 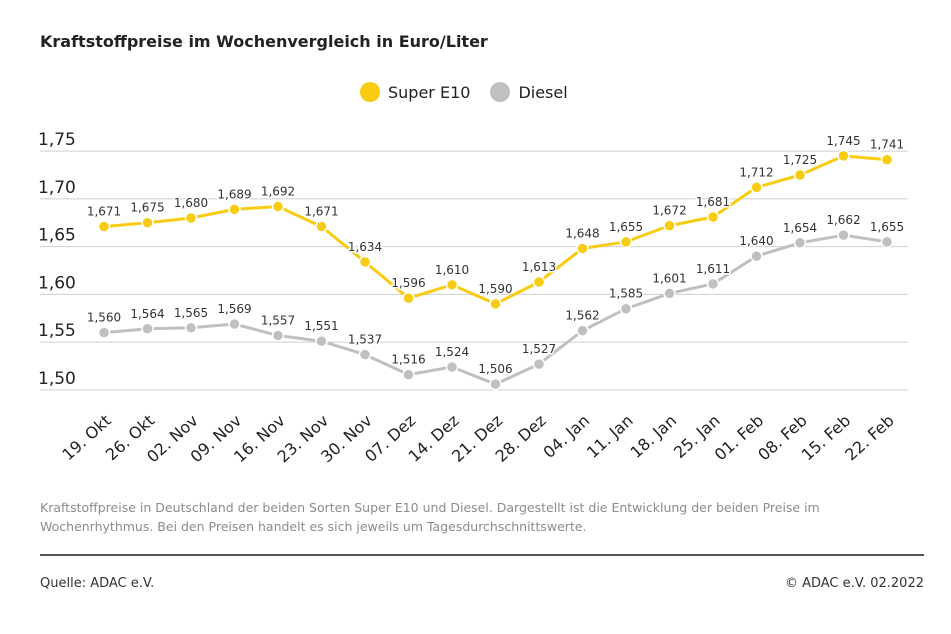 What do you see at coordinates (887, 145) in the screenshot?
I see `data-label-super: 1,741` at bounding box center [887, 145].